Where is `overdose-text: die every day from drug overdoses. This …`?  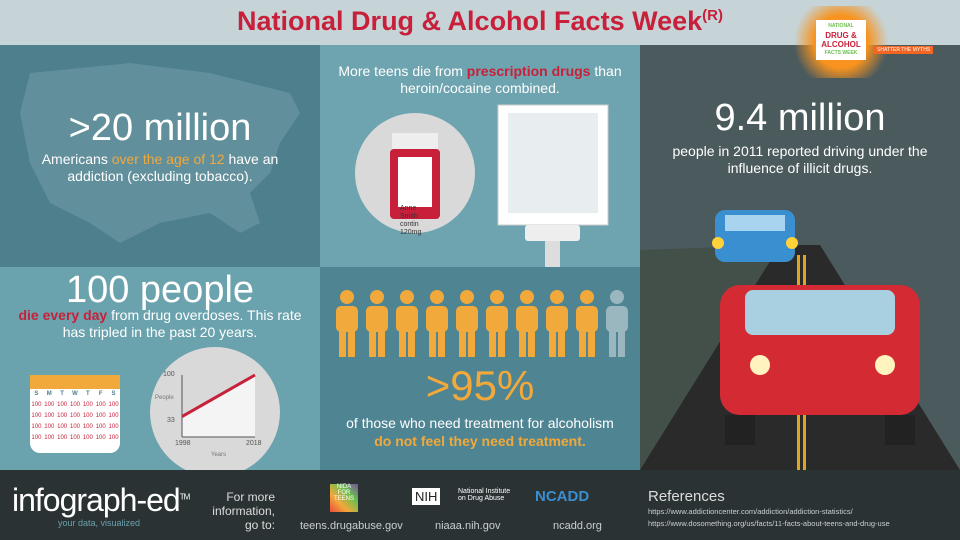 overdose-text: die every day from drug overdoses. This … is located at coordinates (160, 323).